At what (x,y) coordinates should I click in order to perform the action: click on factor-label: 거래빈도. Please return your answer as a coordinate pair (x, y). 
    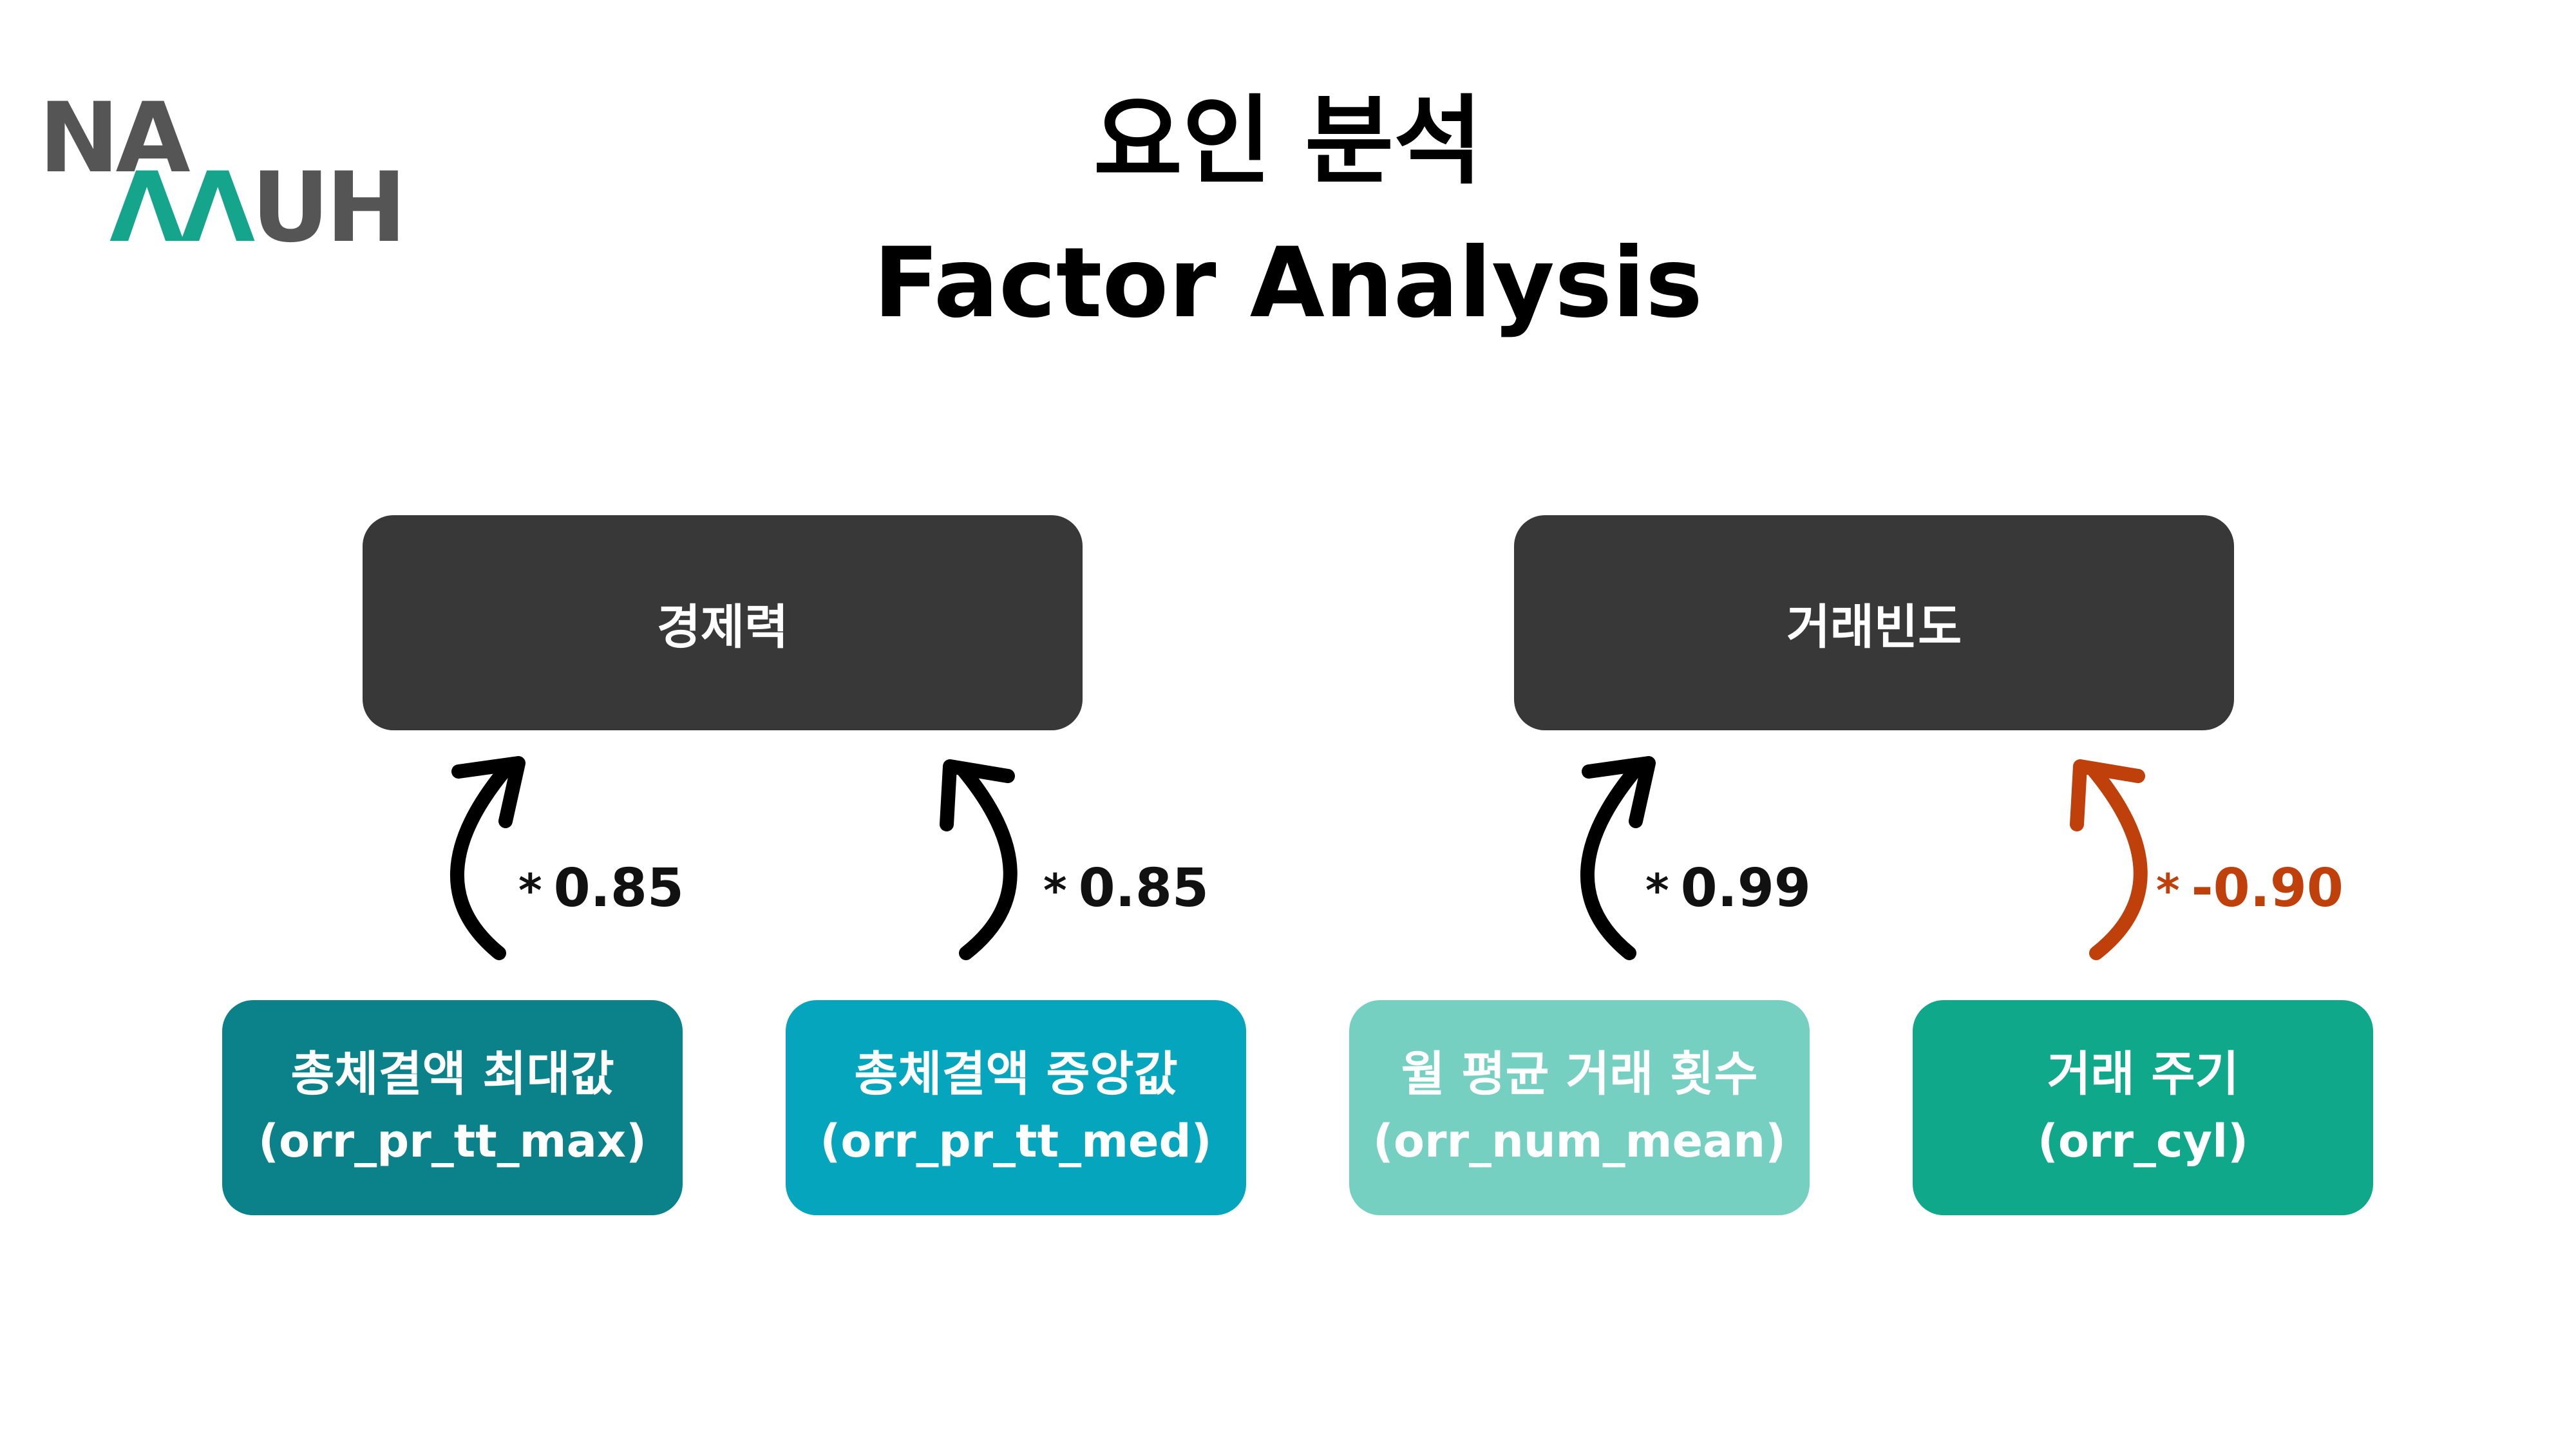
    Looking at the image, I should click on (1874, 627).